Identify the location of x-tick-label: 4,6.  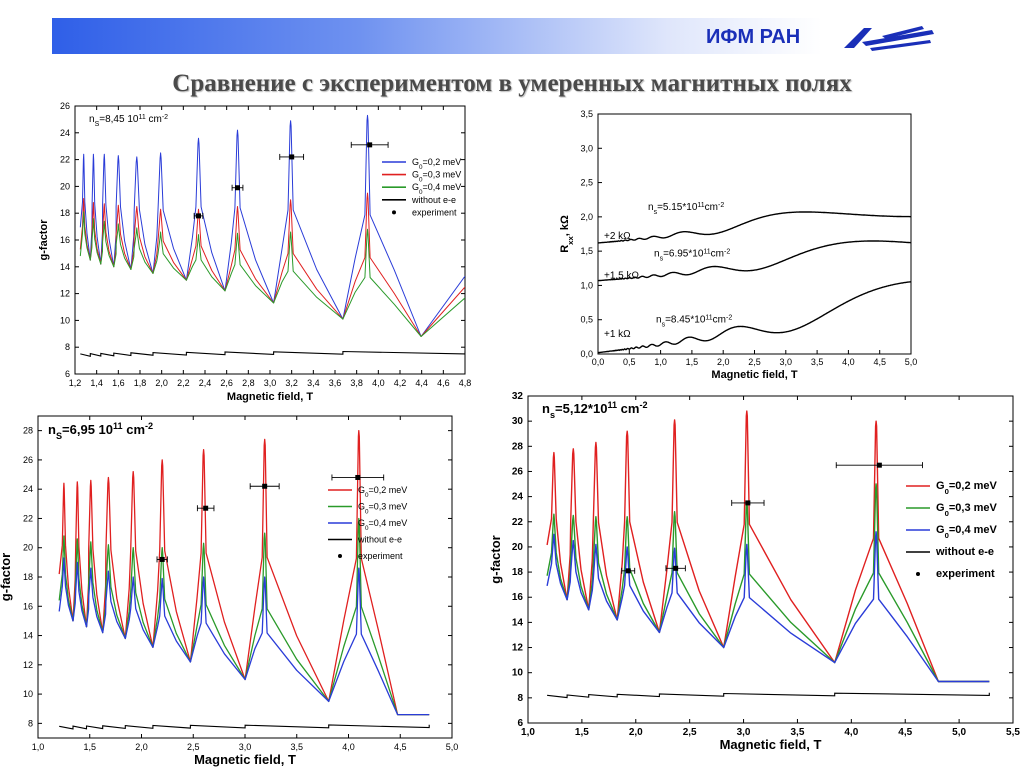
(443, 383).